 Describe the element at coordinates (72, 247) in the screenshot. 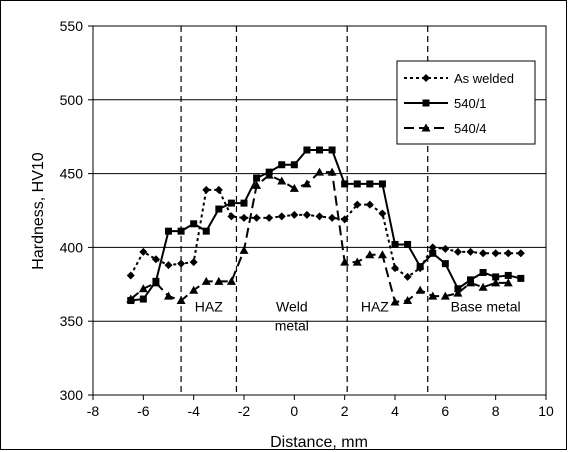

I see `y-tick-label: 400` at that location.